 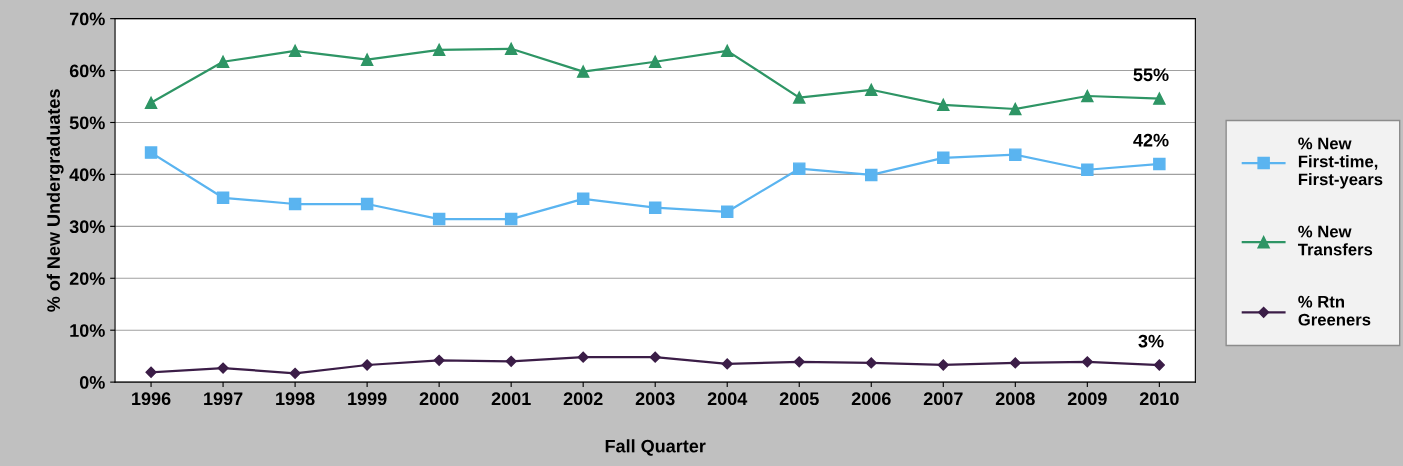 What do you see at coordinates (87, 175) in the screenshot?
I see `y-tick-label: 40%` at bounding box center [87, 175].